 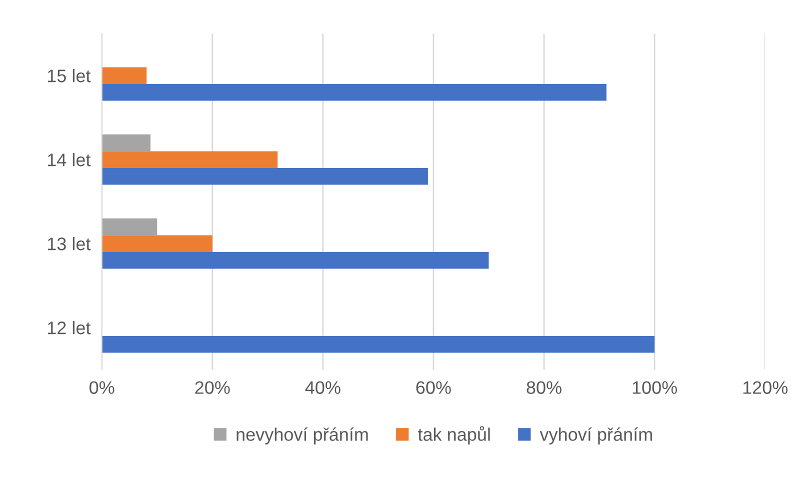 What do you see at coordinates (596, 435) in the screenshot?
I see `legend-label: vyhoví přáním` at bounding box center [596, 435].